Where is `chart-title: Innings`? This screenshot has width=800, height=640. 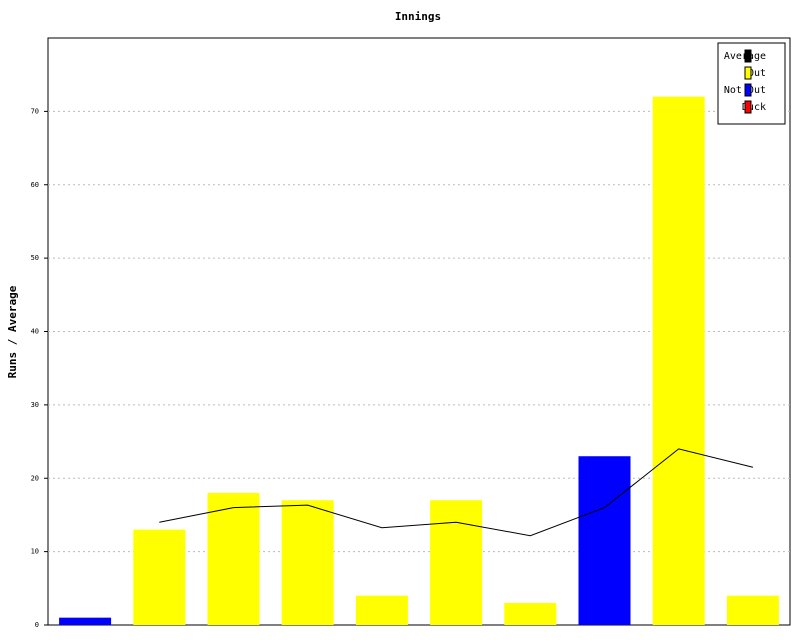 chart-title: Innings is located at coordinates (418, 16).